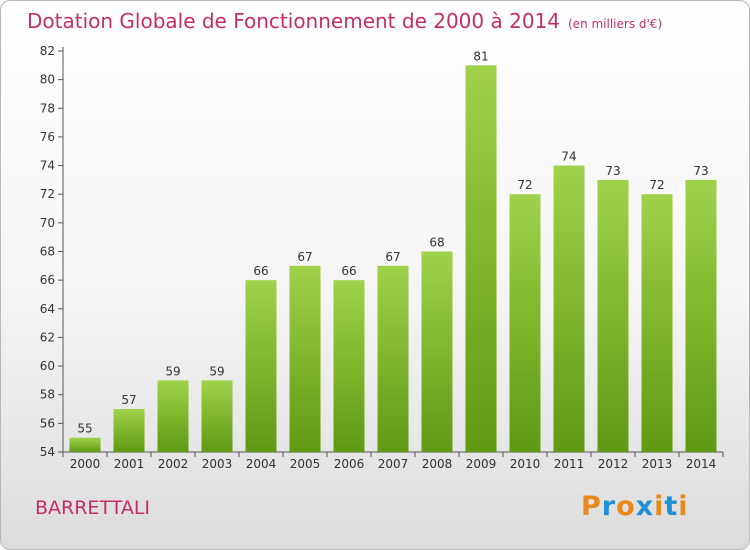 The height and width of the screenshot is (550, 750). What do you see at coordinates (349, 464) in the screenshot?
I see `x-tick-label-2006: 2006` at bounding box center [349, 464].